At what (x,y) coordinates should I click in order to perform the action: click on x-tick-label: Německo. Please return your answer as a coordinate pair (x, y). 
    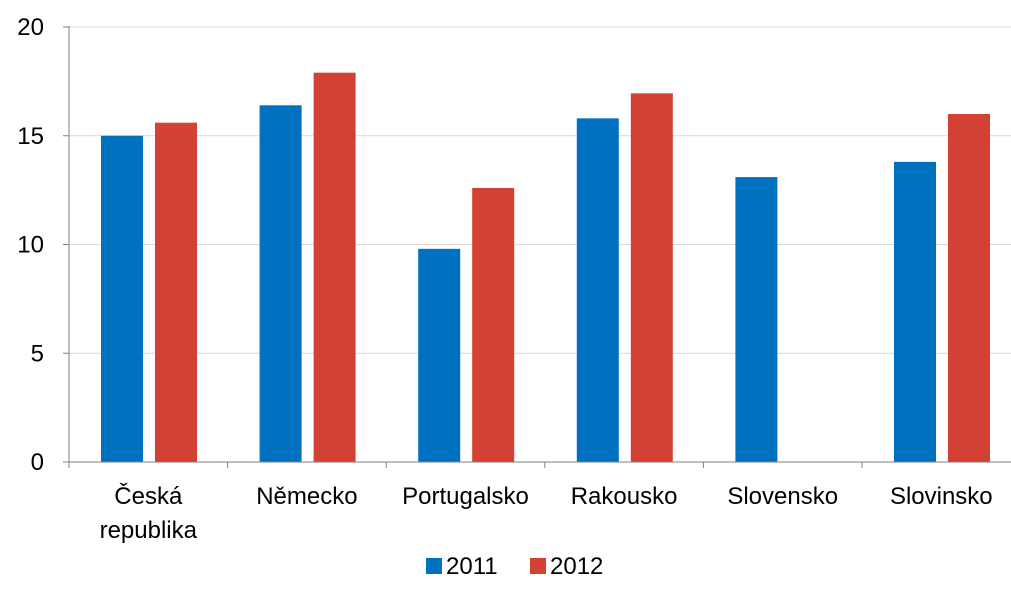
    Looking at the image, I should click on (306, 496).